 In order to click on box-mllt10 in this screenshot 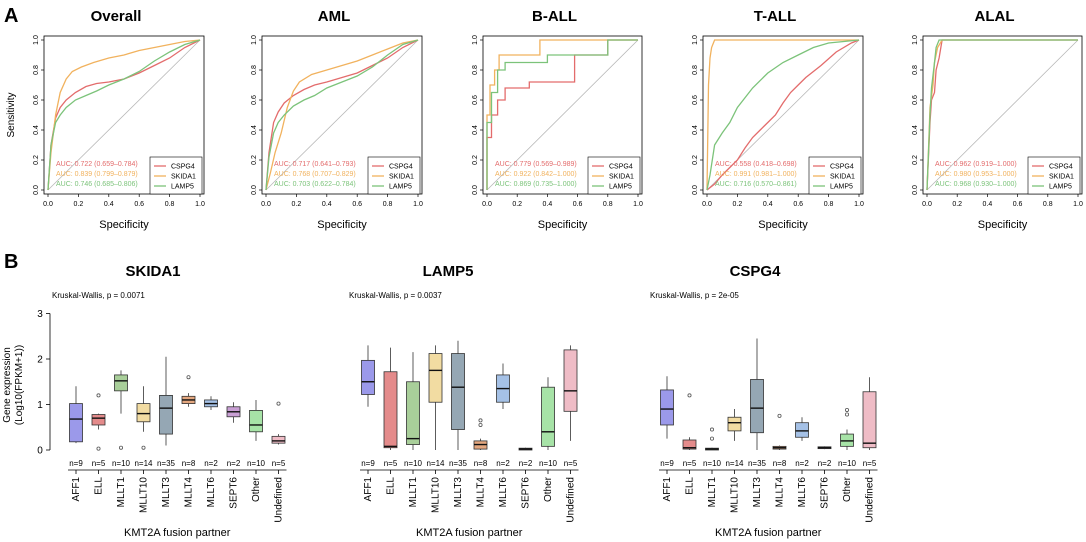, I will do `click(143, 413)`.